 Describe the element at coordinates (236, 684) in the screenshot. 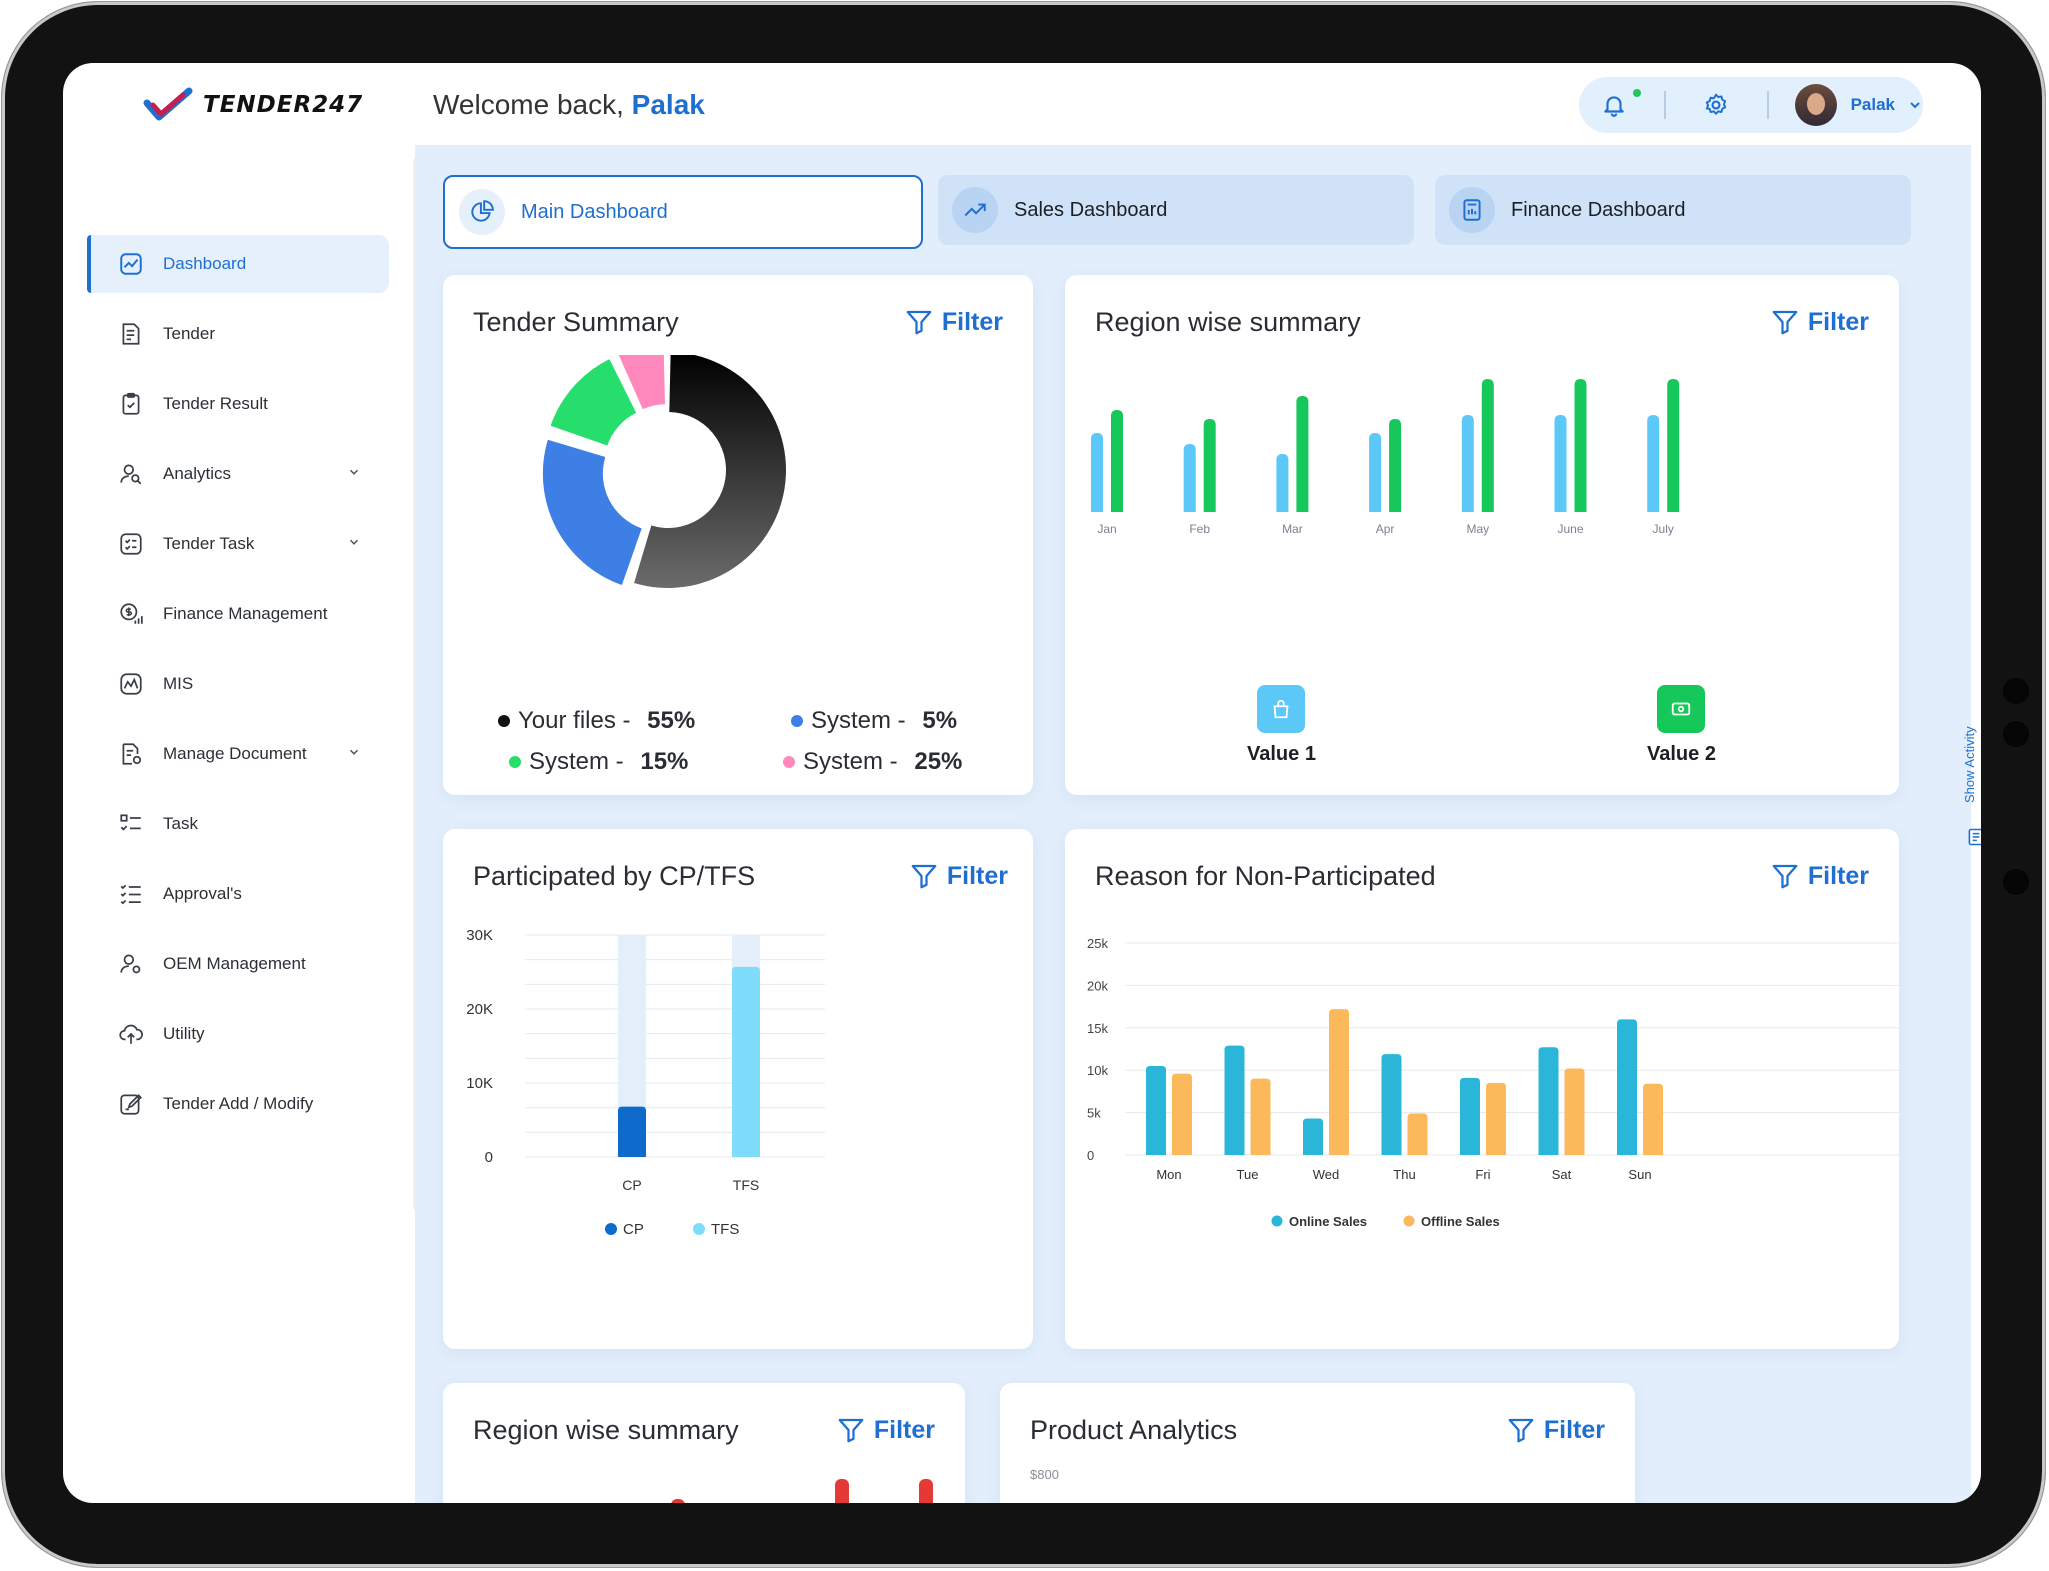

I see `sidebar-item-mis: MIS` at that location.